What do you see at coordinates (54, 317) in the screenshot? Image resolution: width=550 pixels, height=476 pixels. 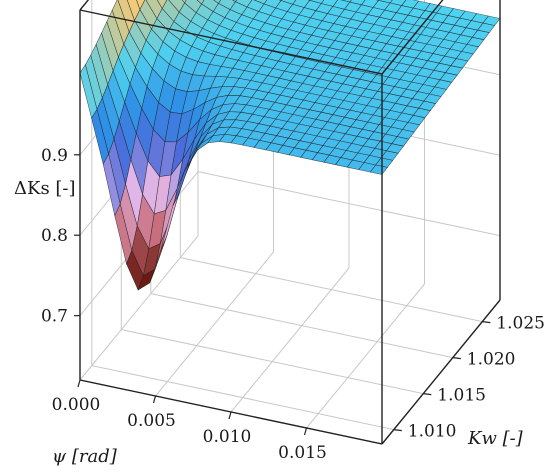 I see `z-tick-label: 0.7` at bounding box center [54, 317].